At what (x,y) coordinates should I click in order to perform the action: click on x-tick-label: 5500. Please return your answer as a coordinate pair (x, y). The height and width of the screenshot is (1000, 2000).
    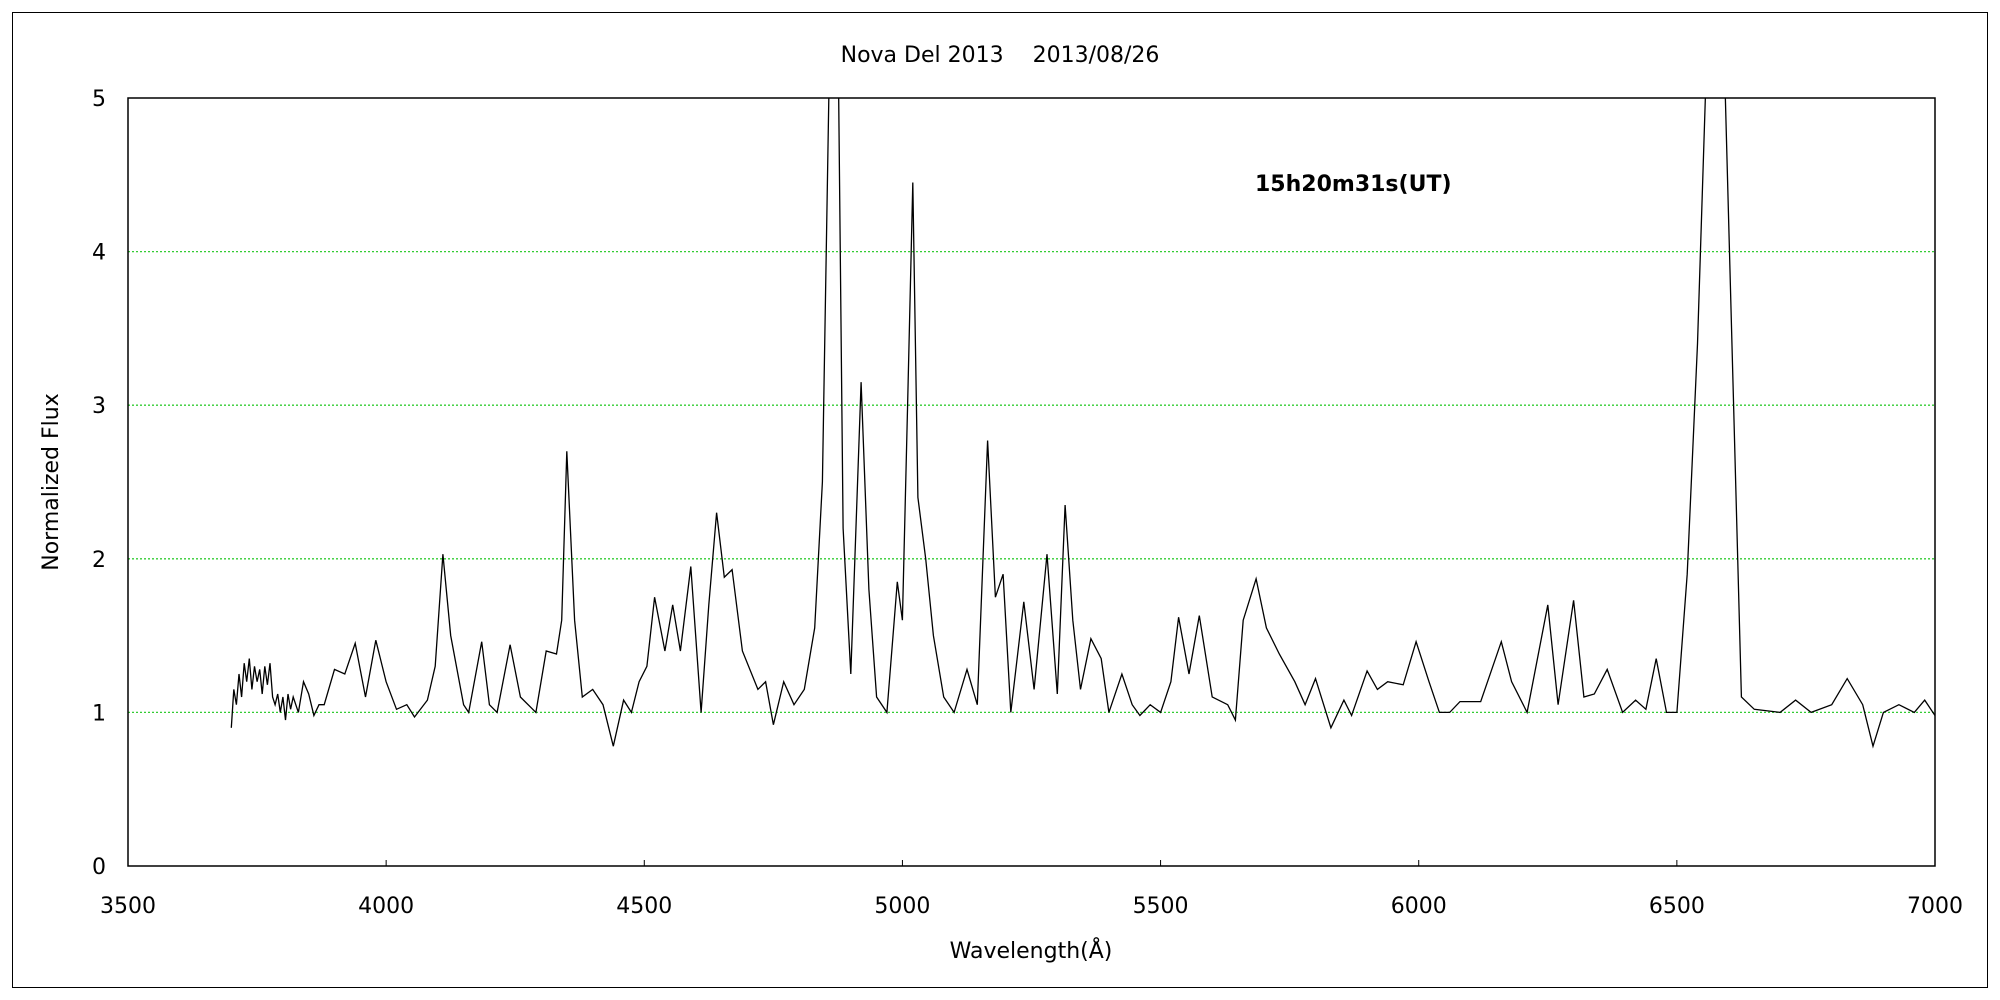
    Looking at the image, I should click on (1161, 906).